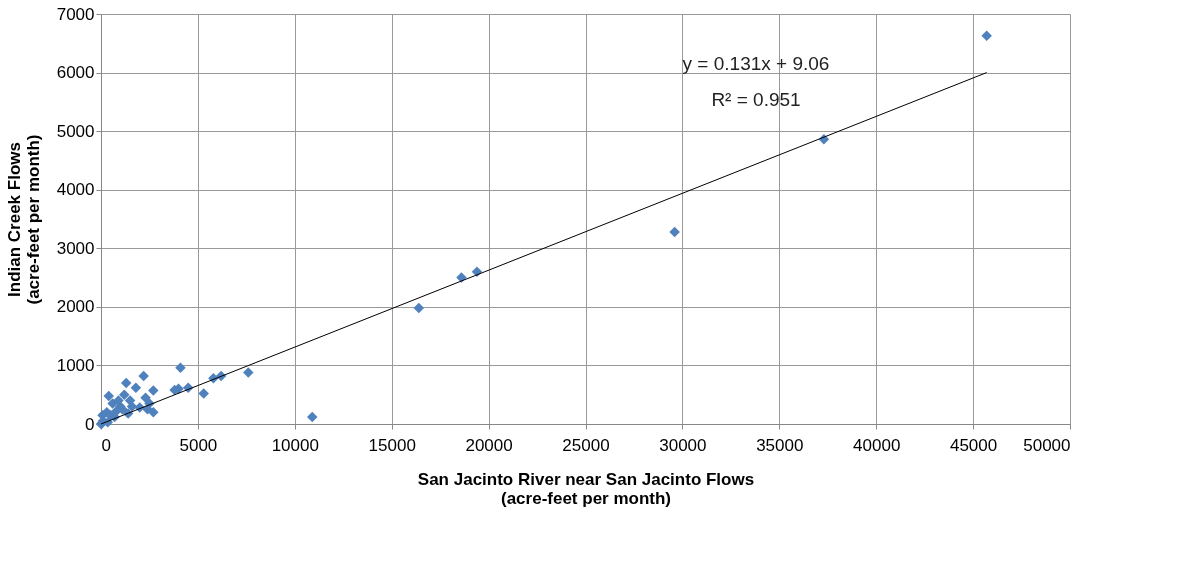 The image size is (1194, 579). I want to click on y-tick-label: 3000, so click(75, 248).